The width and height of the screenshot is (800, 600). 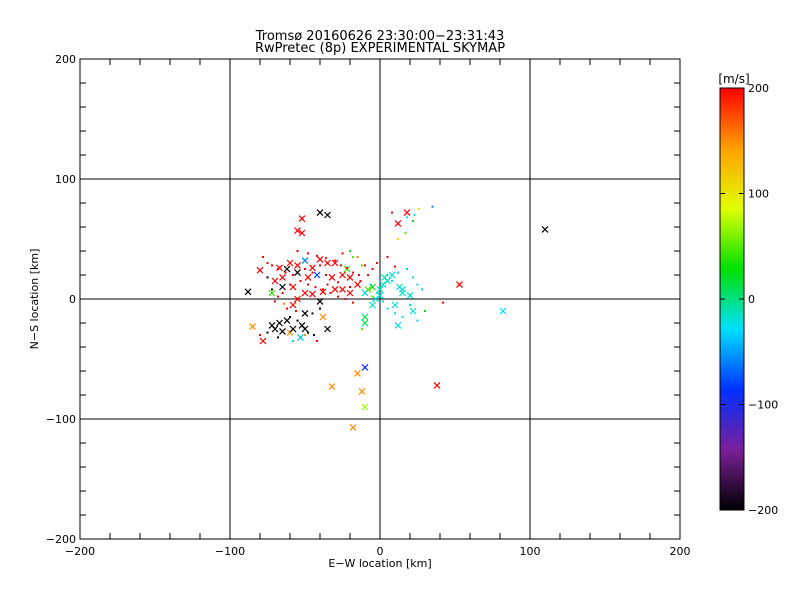 What do you see at coordinates (80, 551) in the screenshot?
I see `x-tick-label: −200` at bounding box center [80, 551].